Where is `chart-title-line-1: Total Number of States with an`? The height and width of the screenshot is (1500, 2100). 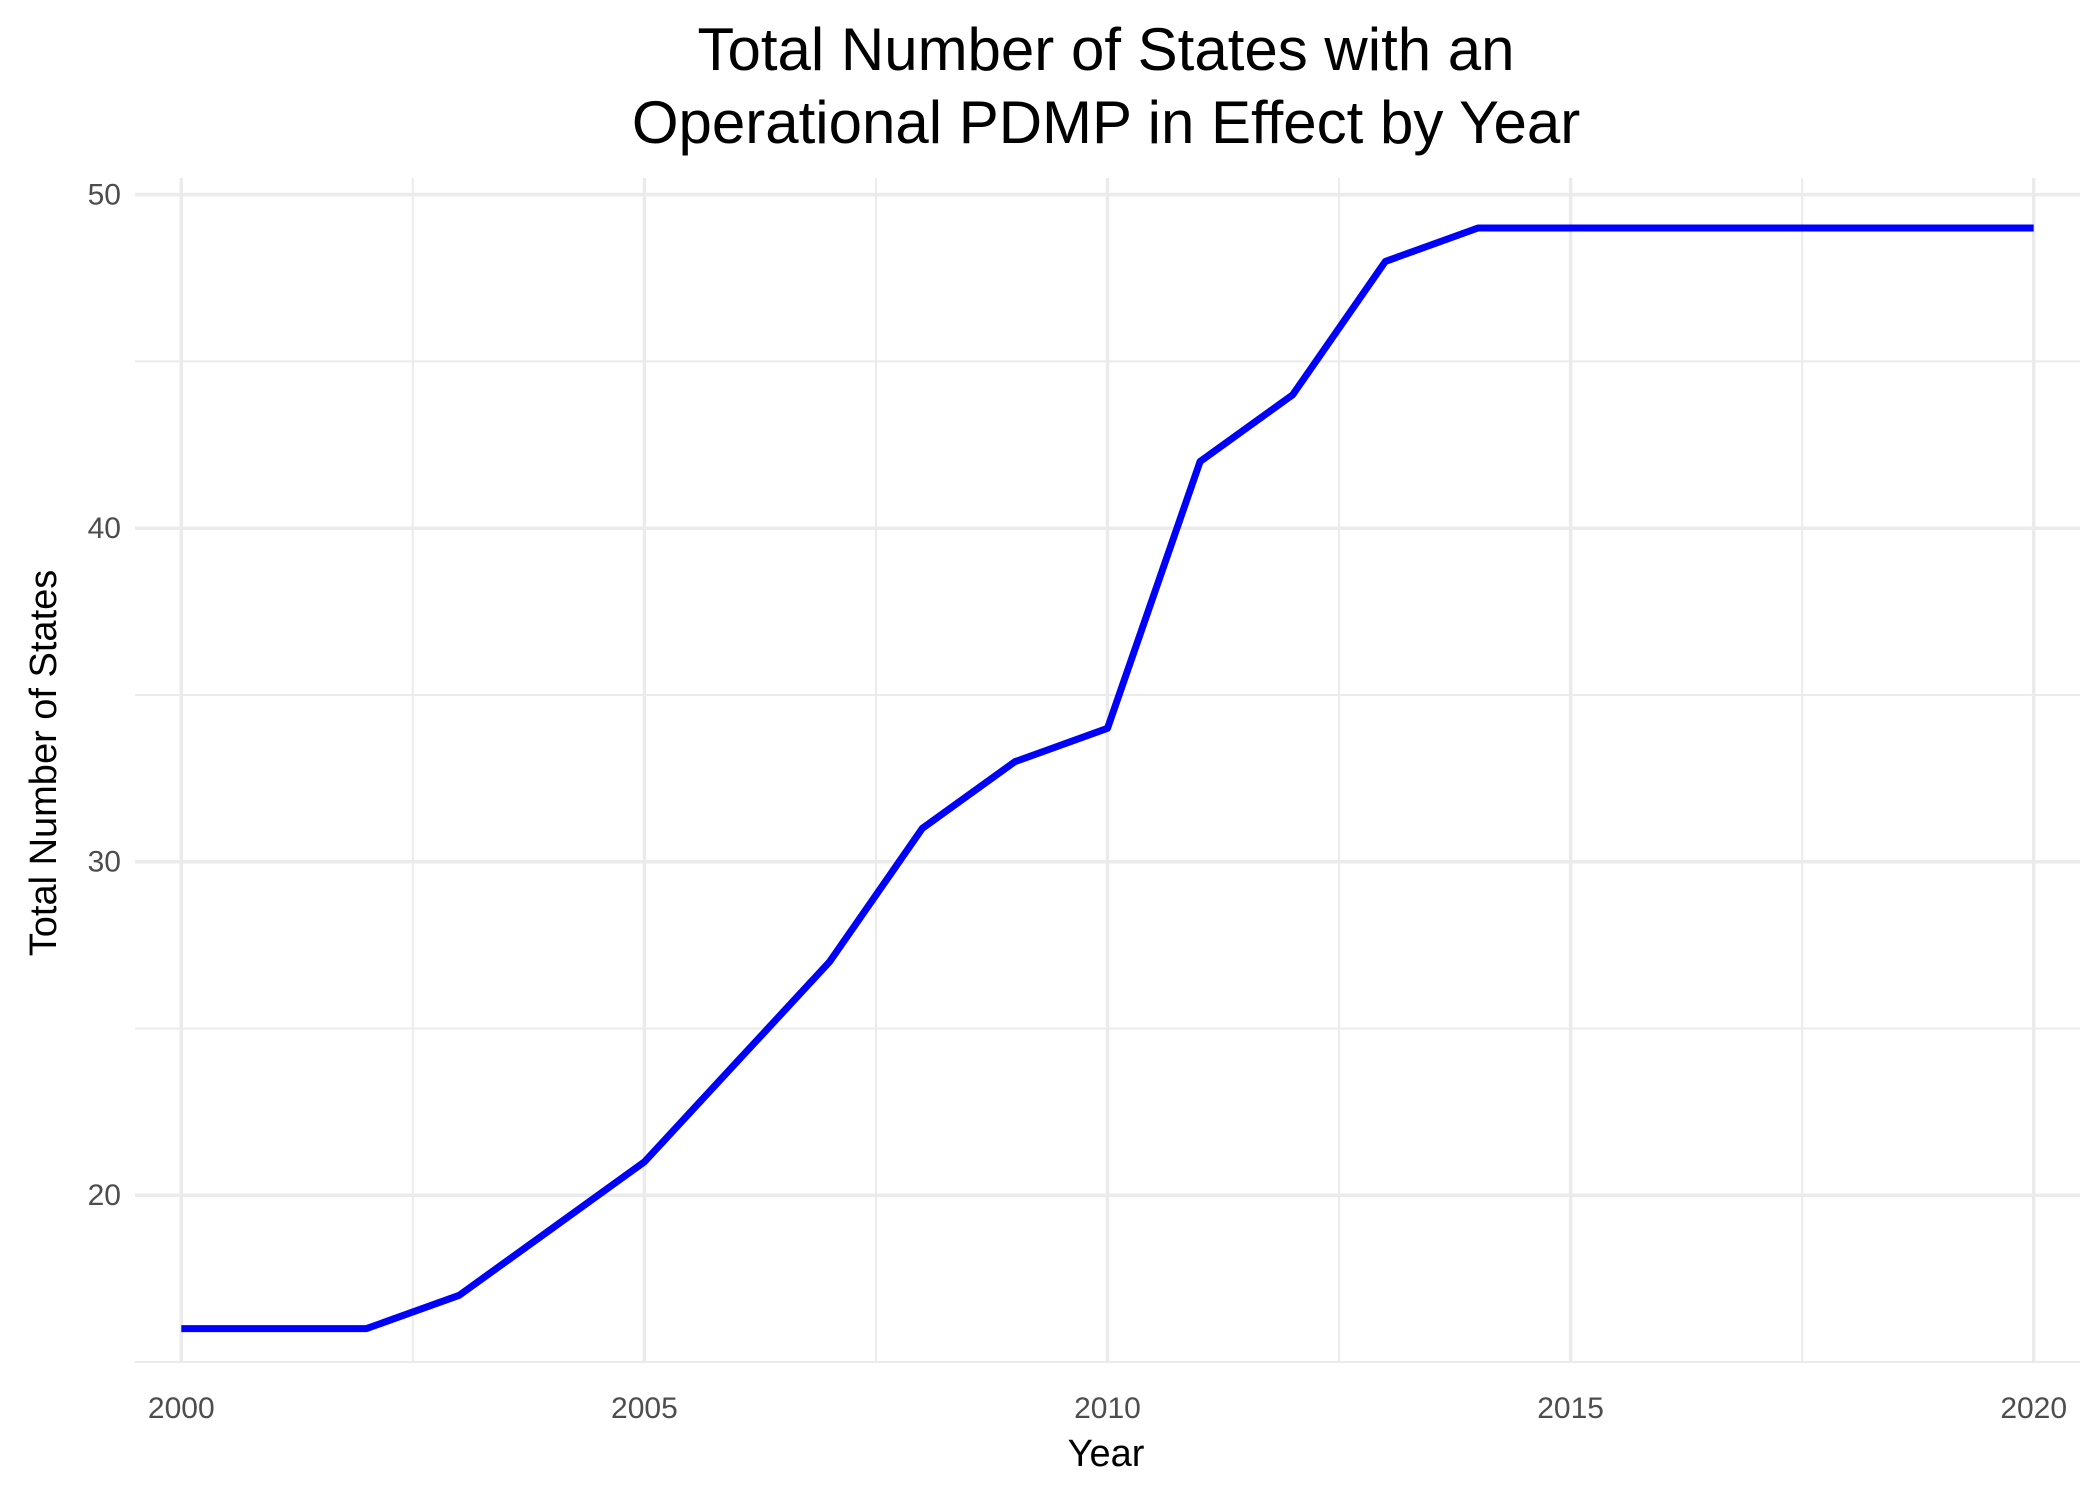
chart-title-line-1: Total Number of States with an is located at coordinates (1105, 49).